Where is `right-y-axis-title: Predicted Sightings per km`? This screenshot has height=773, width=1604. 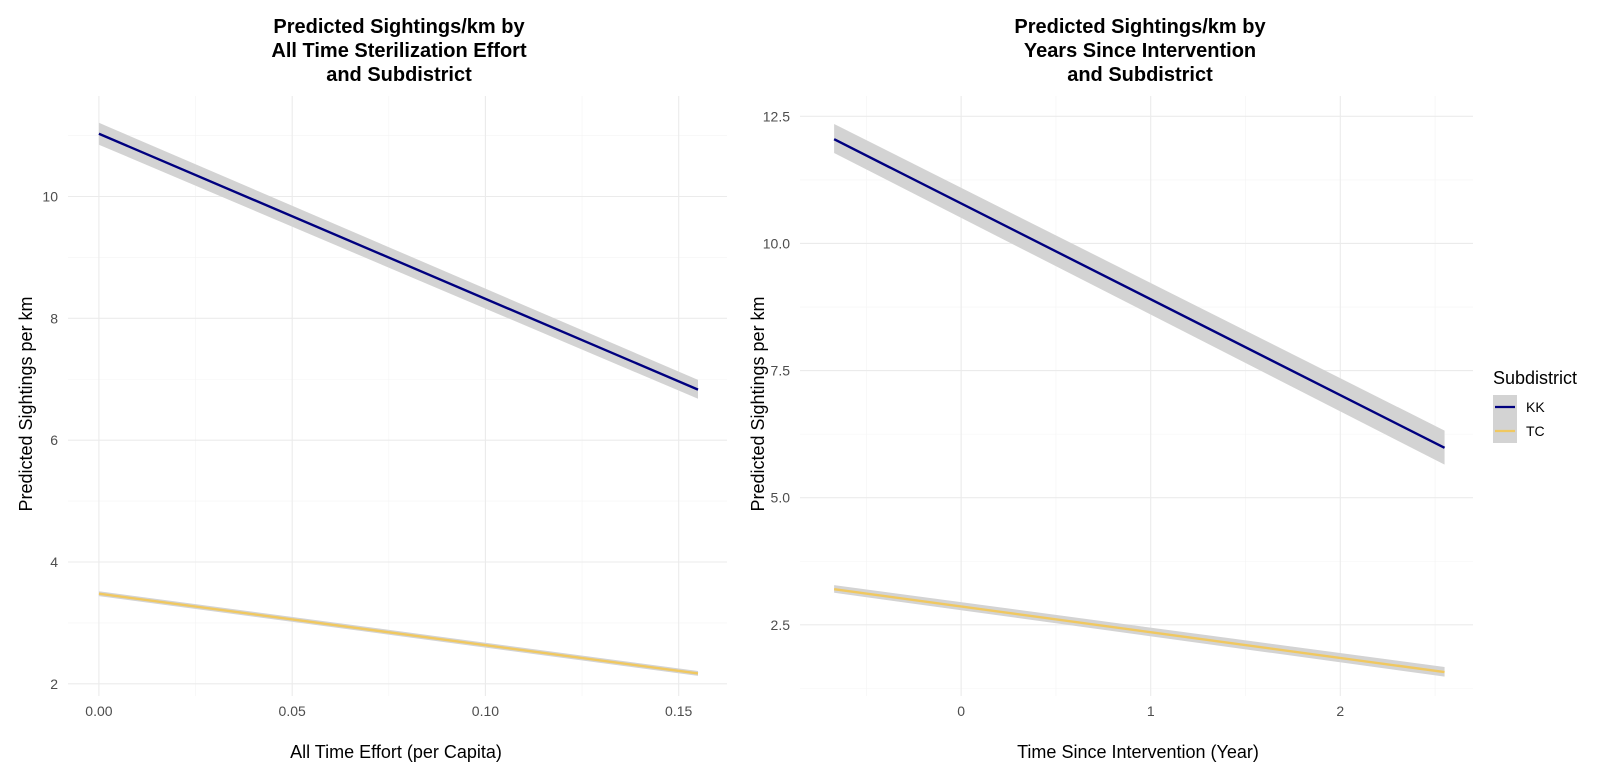
right-y-axis-title: Predicted Sightings per km is located at coordinates (758, 403).